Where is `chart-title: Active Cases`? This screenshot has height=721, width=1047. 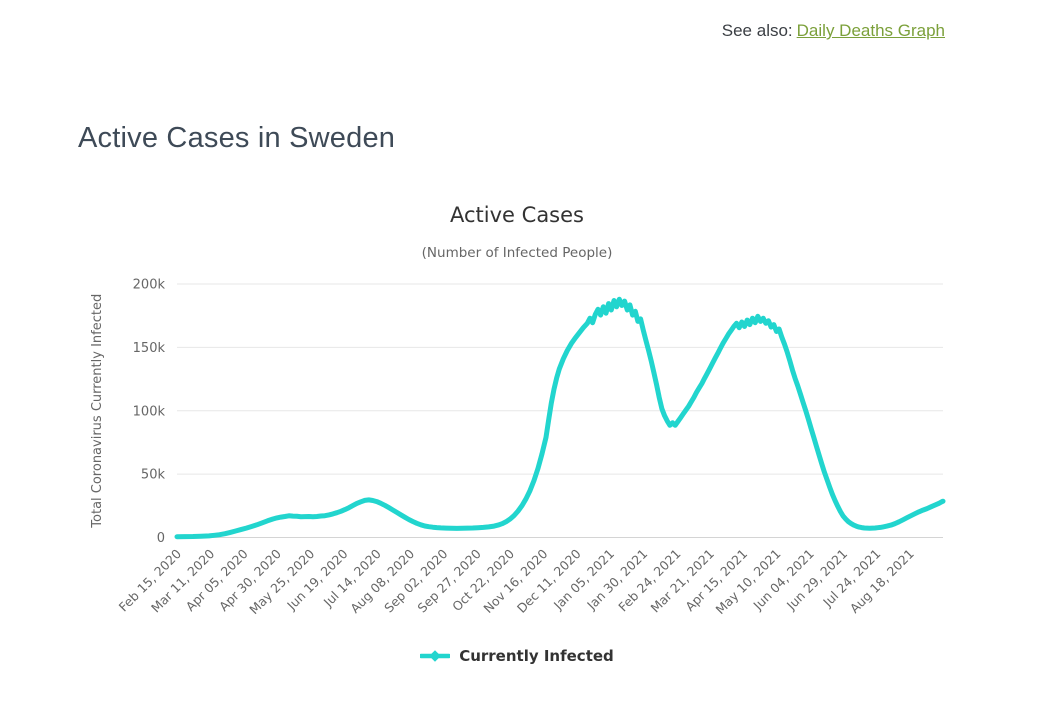
chart-title: Active Cases is located at coordinates (517, 215).